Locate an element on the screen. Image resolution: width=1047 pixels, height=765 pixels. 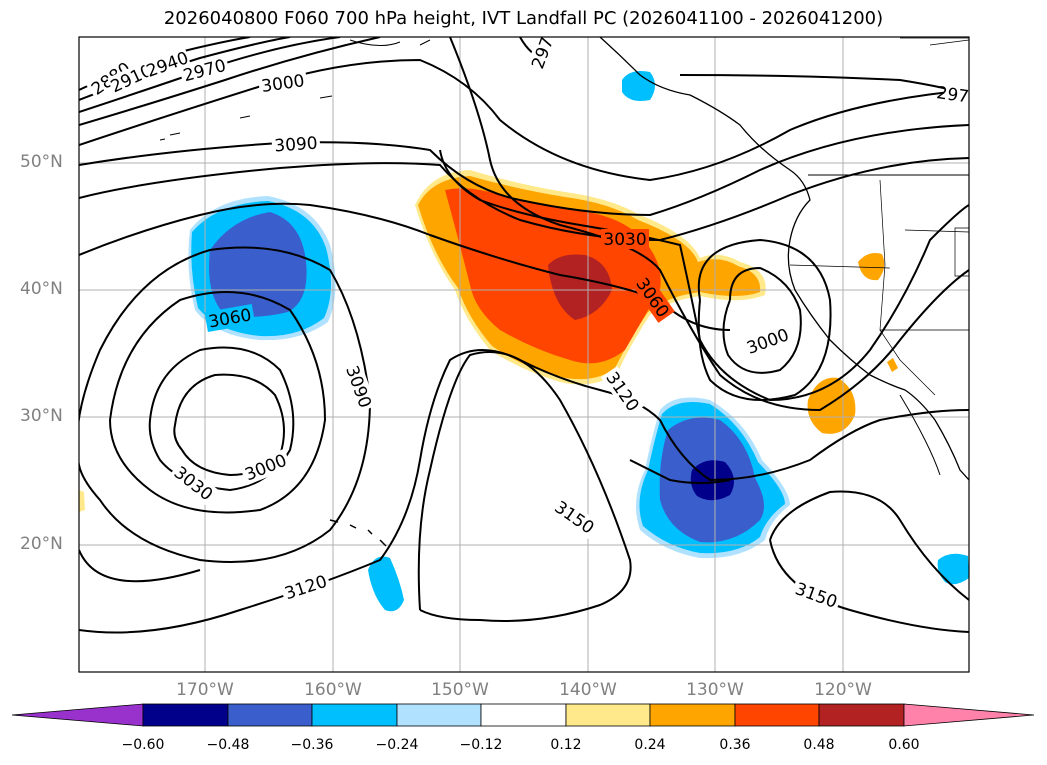
lon-label: 150°W is located at coordinates (460, 690).